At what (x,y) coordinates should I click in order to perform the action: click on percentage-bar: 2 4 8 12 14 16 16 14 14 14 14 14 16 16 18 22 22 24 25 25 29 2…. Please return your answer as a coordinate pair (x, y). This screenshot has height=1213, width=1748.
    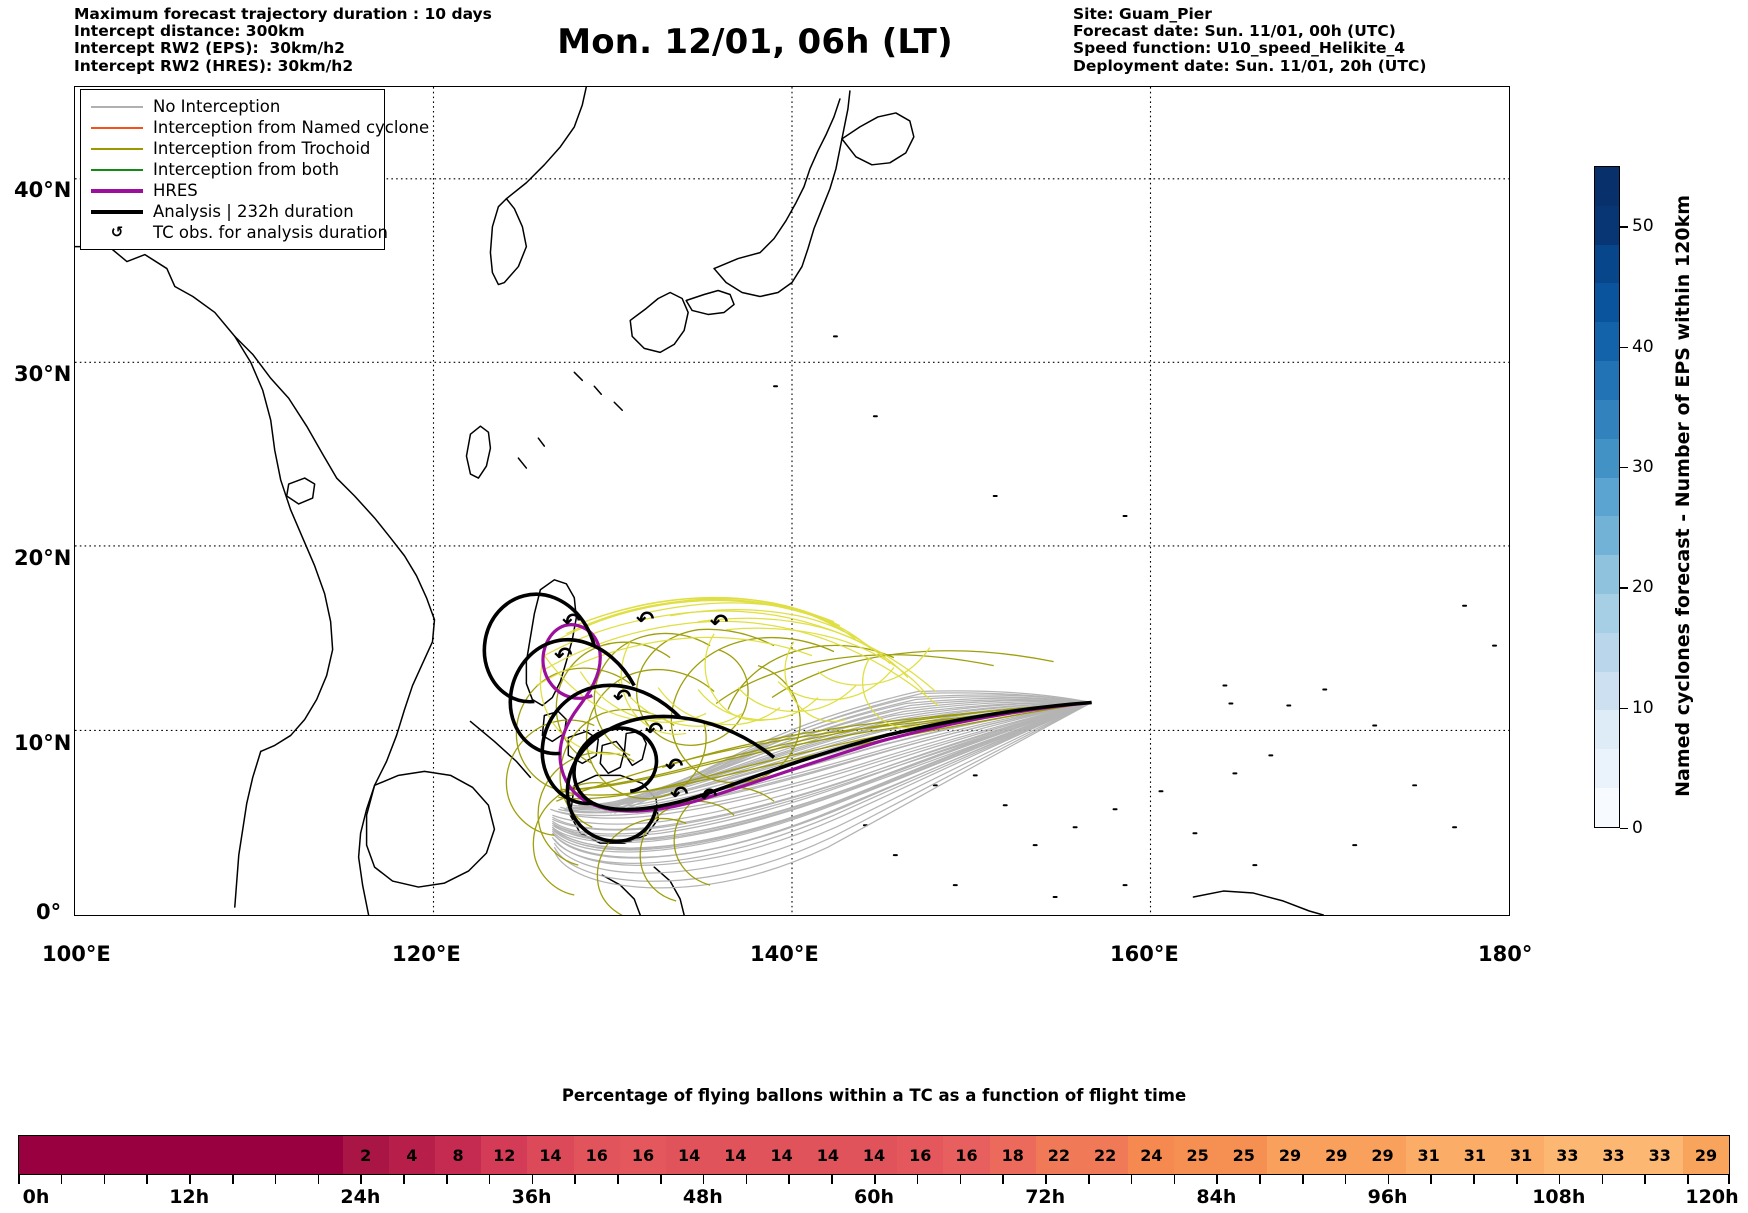
    Looking at the image, I should click on (874, 1155).